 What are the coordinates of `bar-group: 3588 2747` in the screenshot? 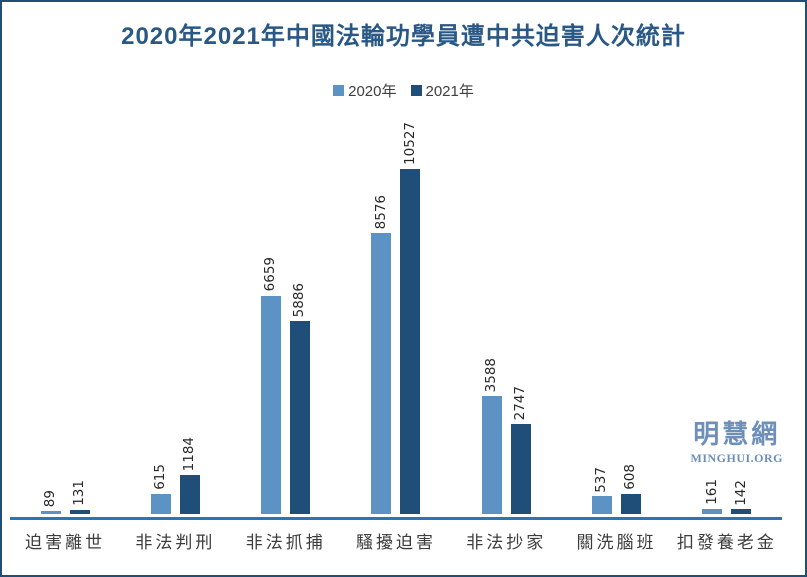 It's located at (506, 318).